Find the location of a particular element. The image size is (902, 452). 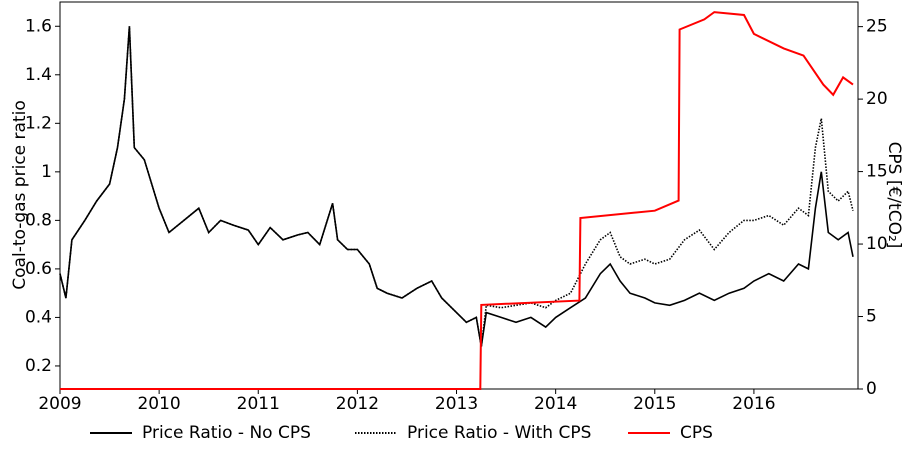

y2-tick-label: 15 is located at coordinates (877, 172).